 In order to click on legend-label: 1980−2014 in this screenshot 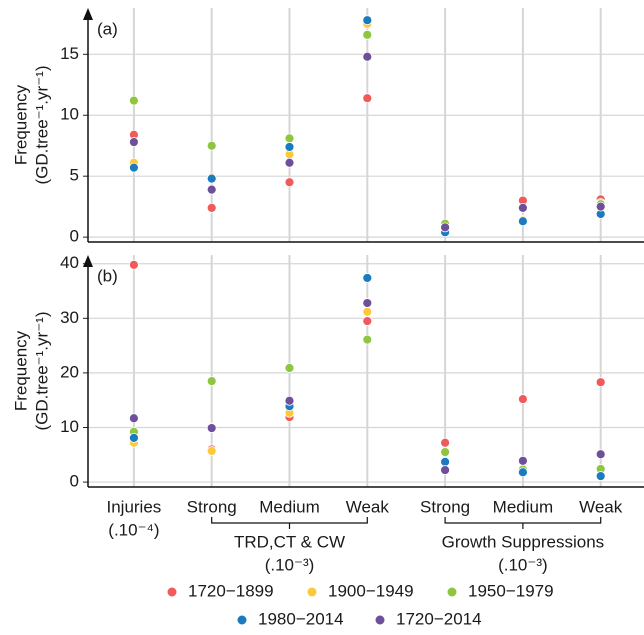, I will do `click(301, 618)`.